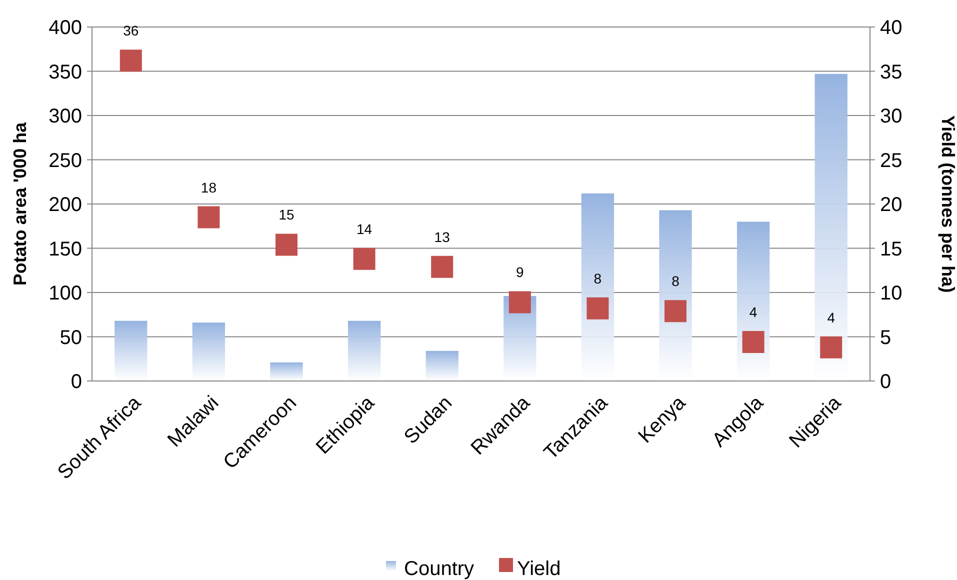 This screenshot has height=580, width=957. I want to click on y-tick-label: 0, so click(76, 382).